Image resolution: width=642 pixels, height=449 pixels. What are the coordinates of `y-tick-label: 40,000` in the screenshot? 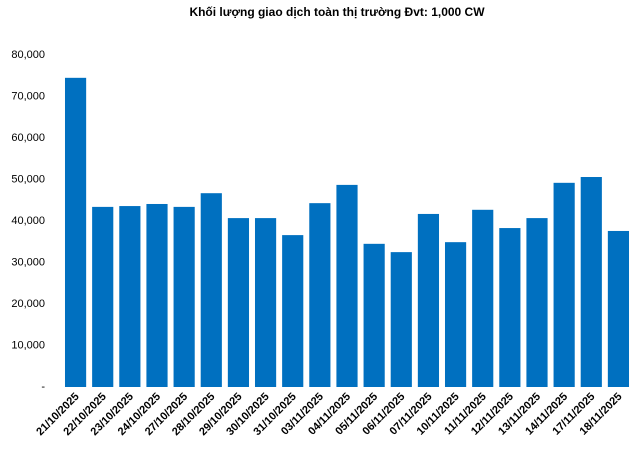 It's located at (28, 221).